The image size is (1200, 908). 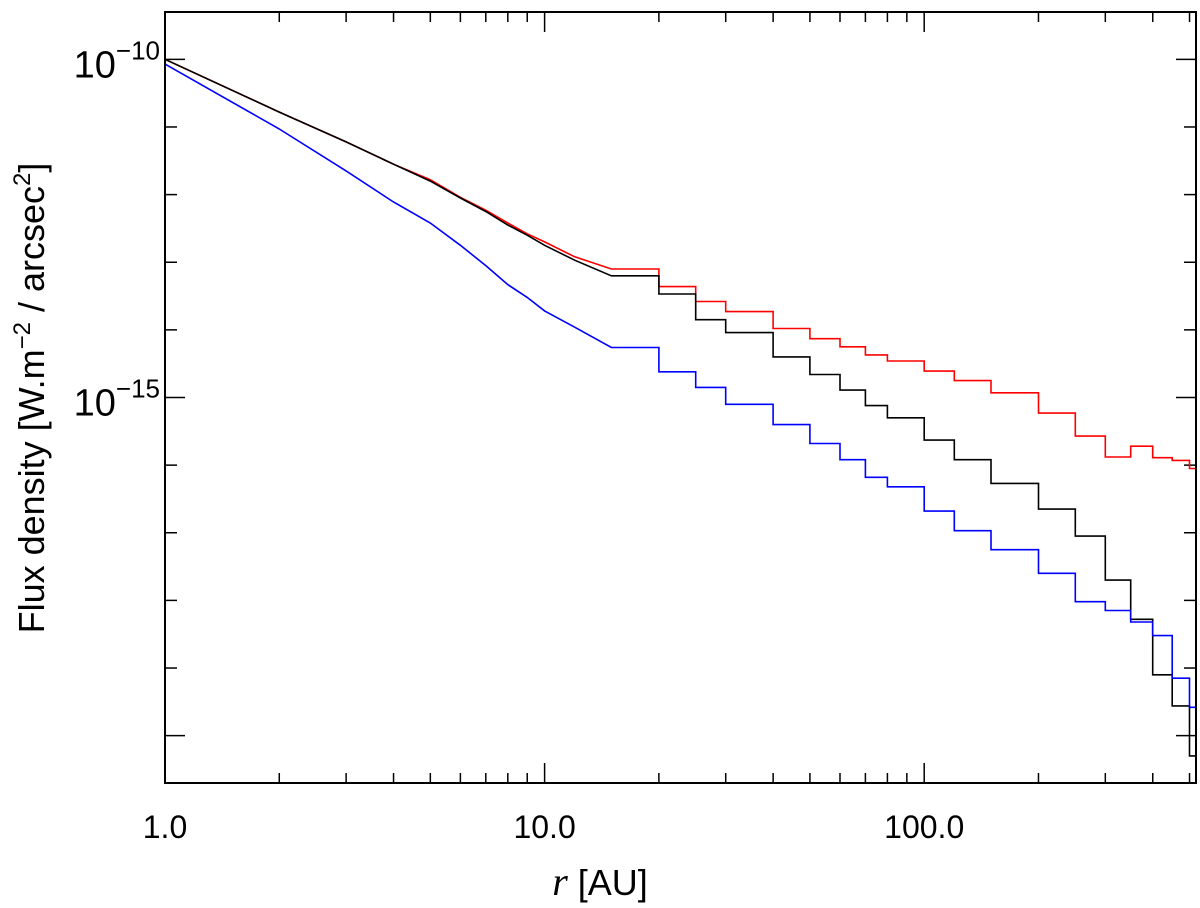 I want to click on y-tick-label: 10−10, so click(x=117, y=60).